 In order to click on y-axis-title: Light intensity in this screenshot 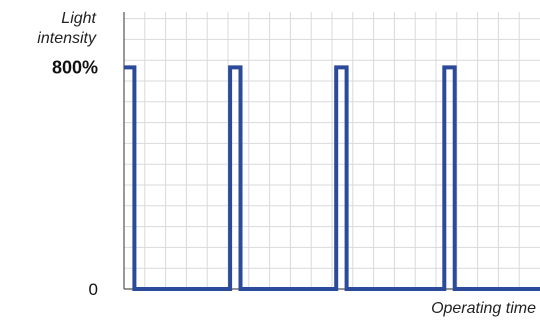, I will do `click(67, 28)`.